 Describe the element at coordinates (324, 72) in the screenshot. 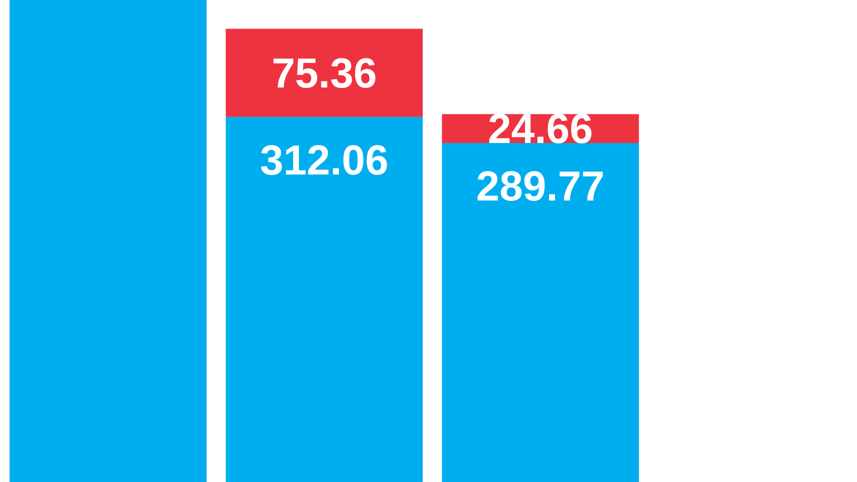

I see `data-label: 75.36` at that location.